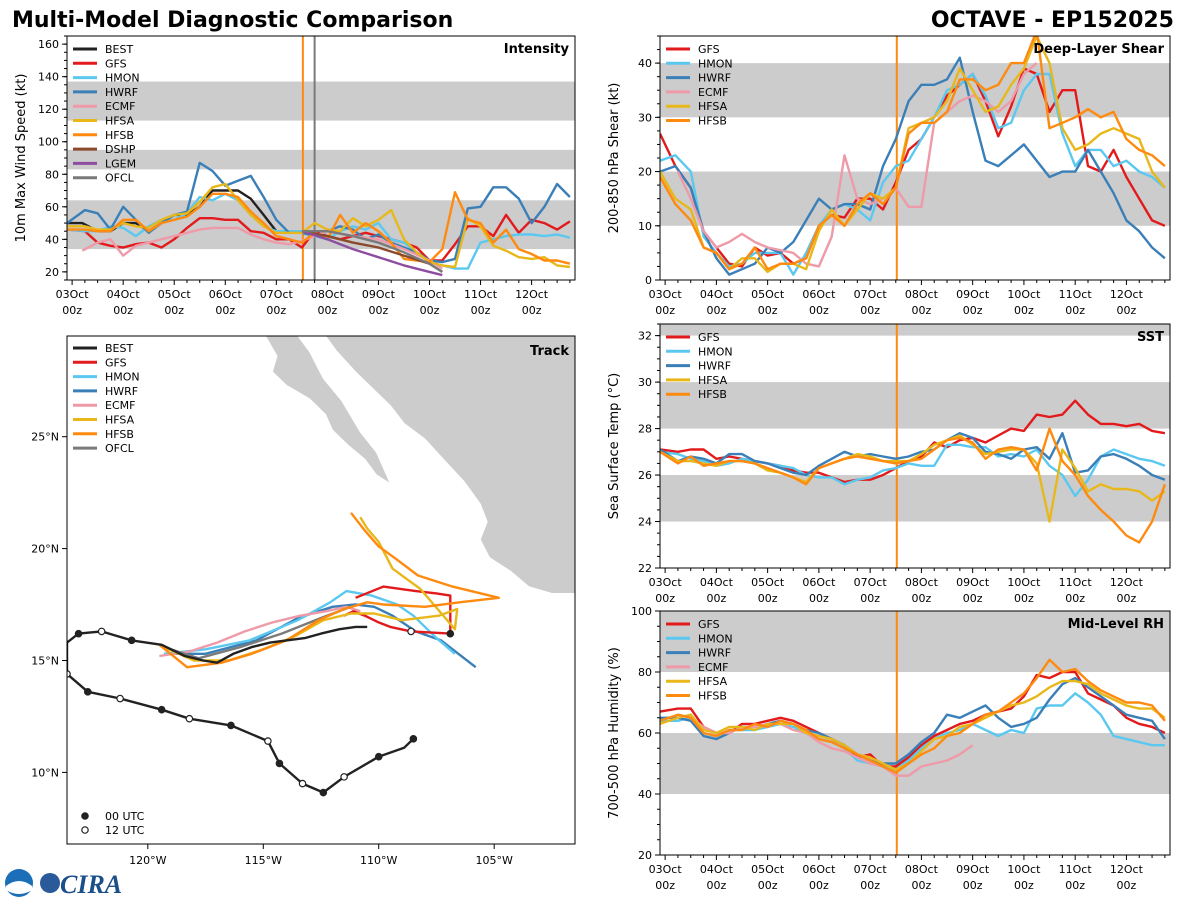  What do you see at coordinates (450, 465) in the screenshot?
I see `mexico-landmass` at bounding box center [450, 465].